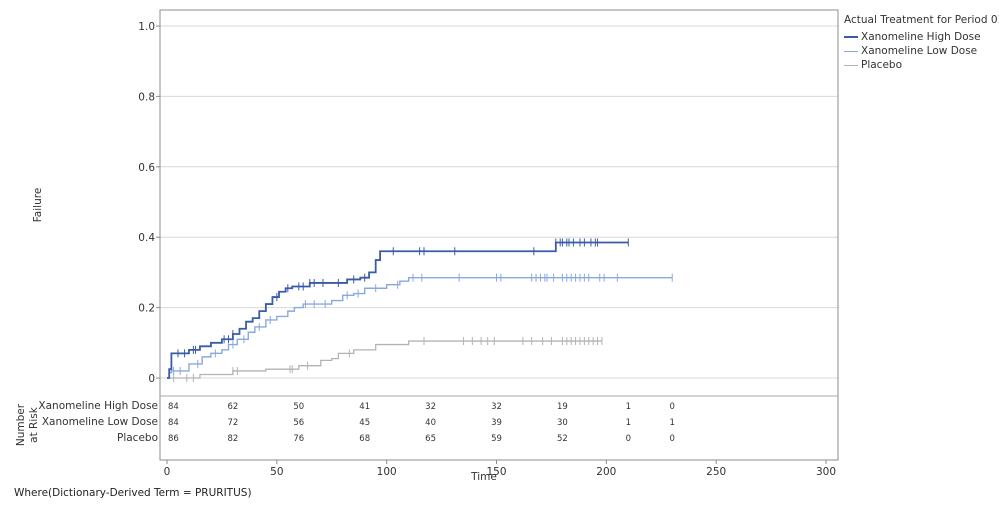  Describe the element at coordinates (232, 439) in the screenshot. I see `at-risk-count: 82` at that location.